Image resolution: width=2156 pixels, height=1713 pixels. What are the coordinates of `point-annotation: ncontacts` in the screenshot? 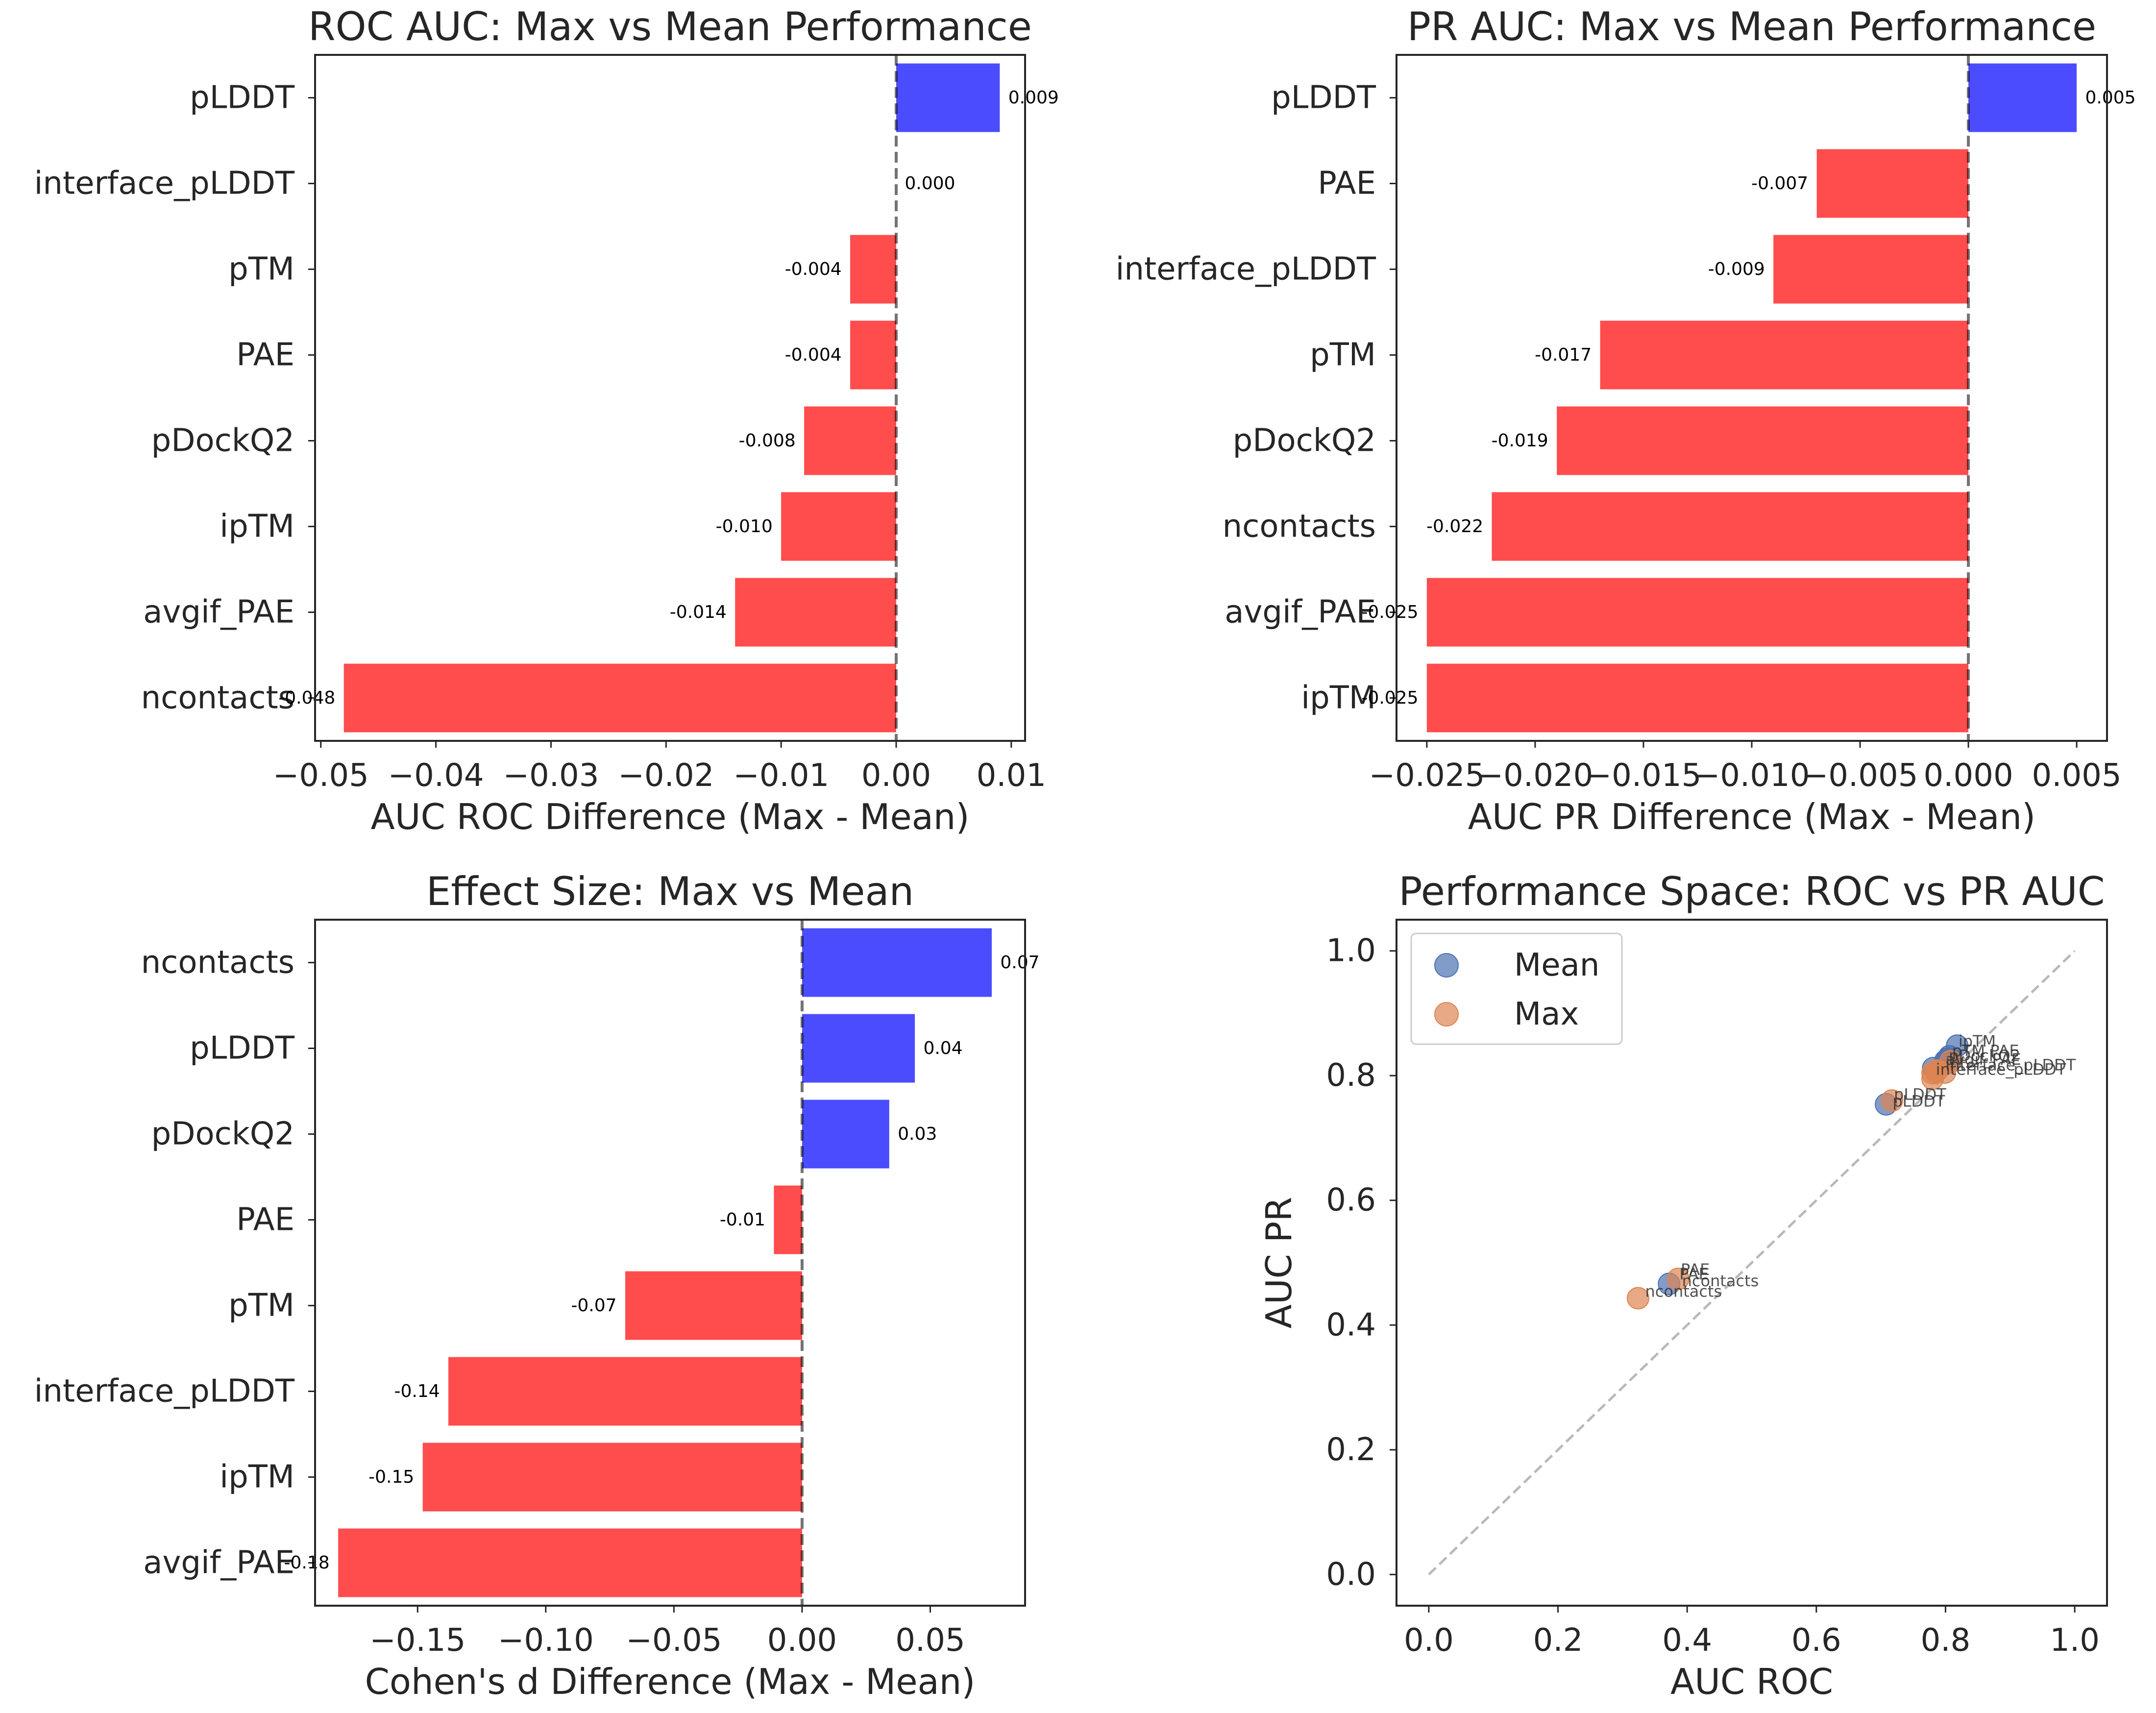 It's located at (1720, 1281).